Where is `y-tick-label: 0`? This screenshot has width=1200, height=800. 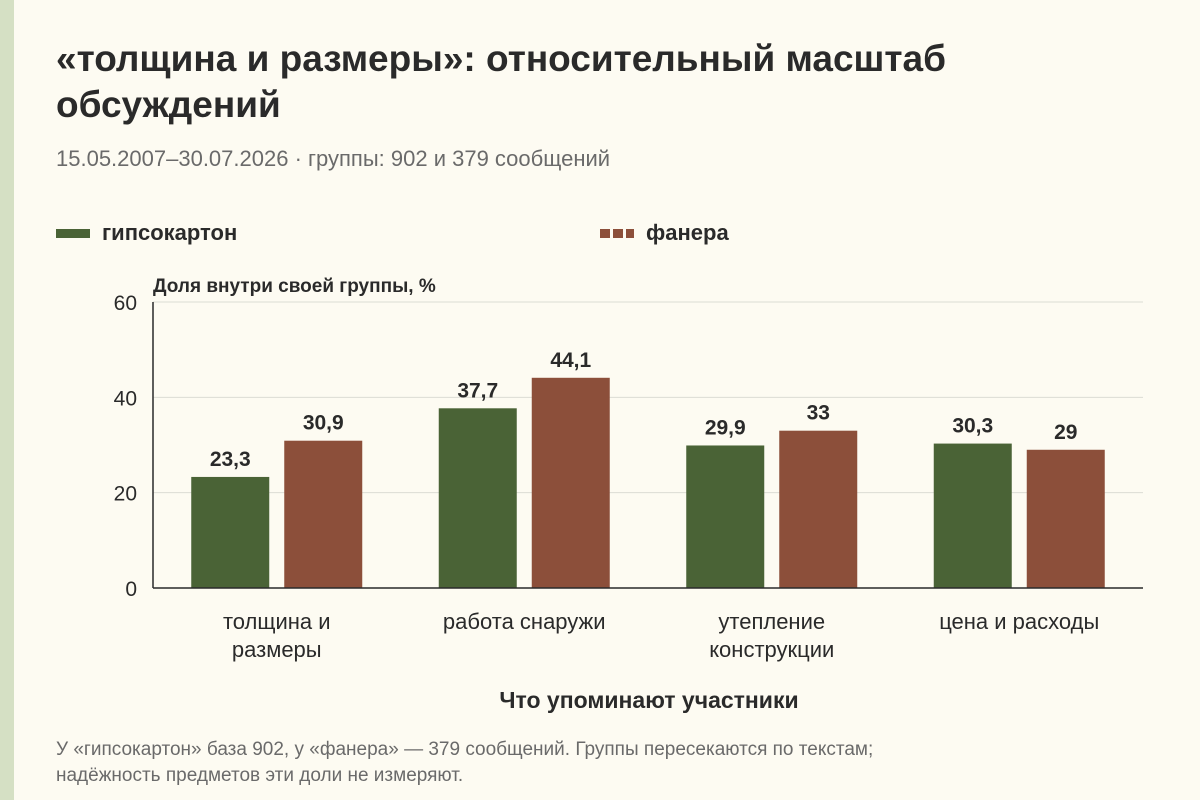
y-tick-label: 0 is located at coordinates (131, 589).